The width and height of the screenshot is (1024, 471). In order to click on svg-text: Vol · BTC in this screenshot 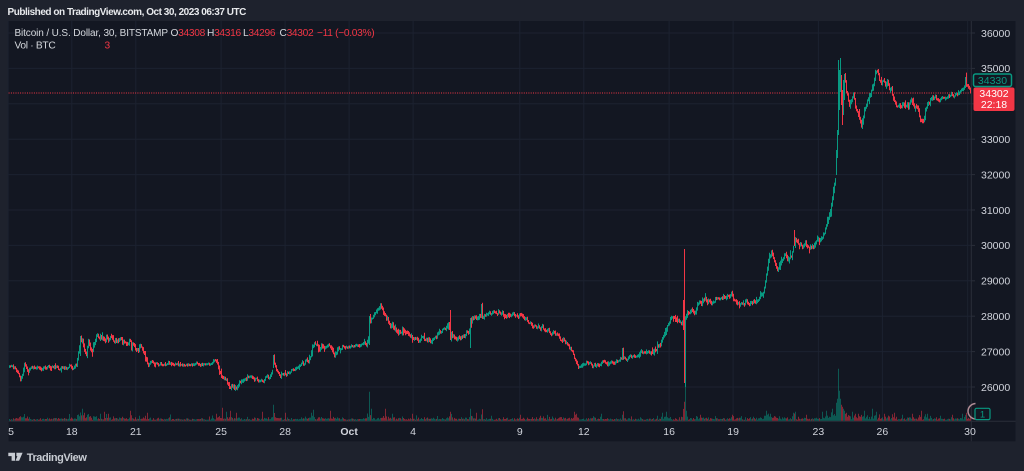, I will do `click(35, 46)`.